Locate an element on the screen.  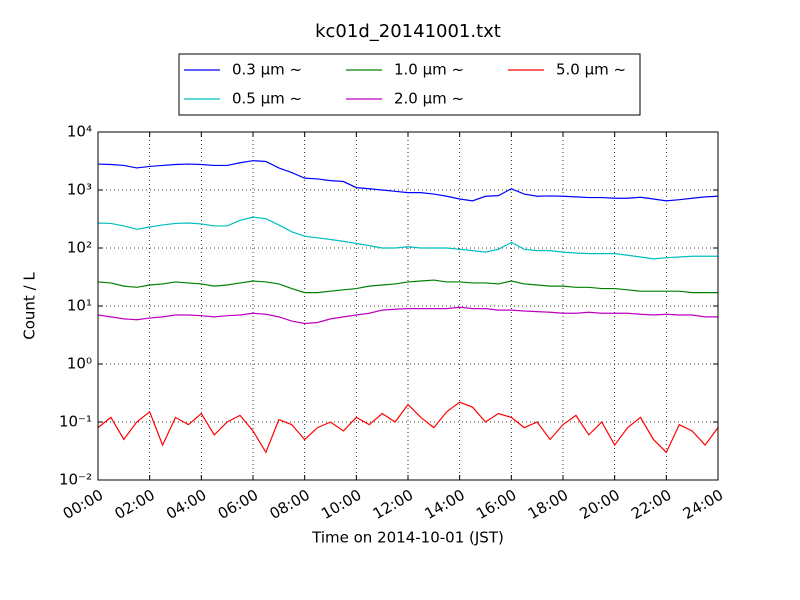
y-tick-label: 10⁰ is located at coordinates (79, 364).